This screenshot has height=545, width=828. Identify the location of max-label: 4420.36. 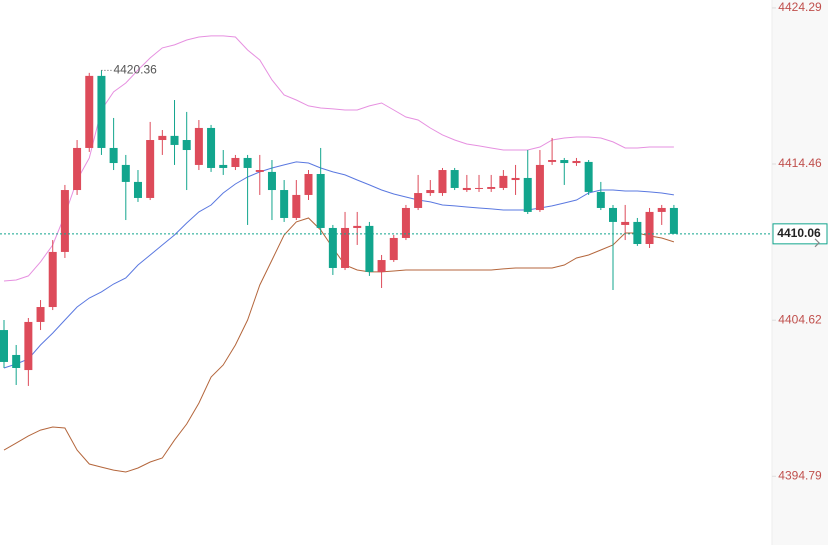
(135, 69).